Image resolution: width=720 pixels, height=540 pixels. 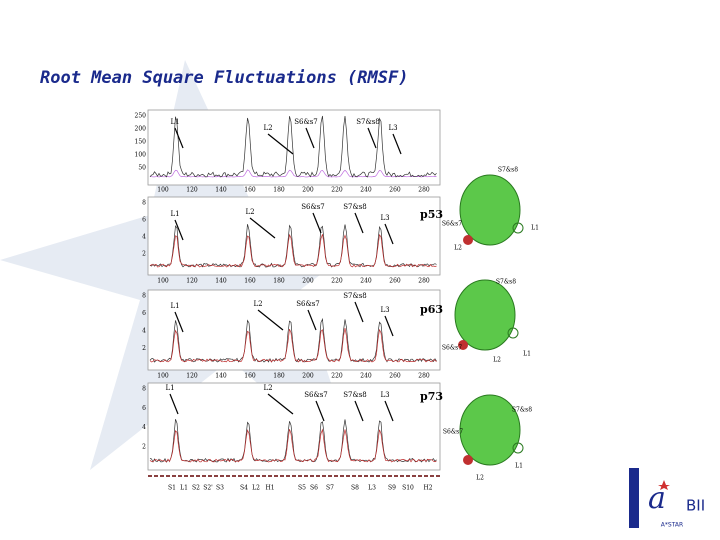 What do you see at coordinates (256, 488) in the screenshot?
I see `ss-label: L2` at bounding box center [256, 488].